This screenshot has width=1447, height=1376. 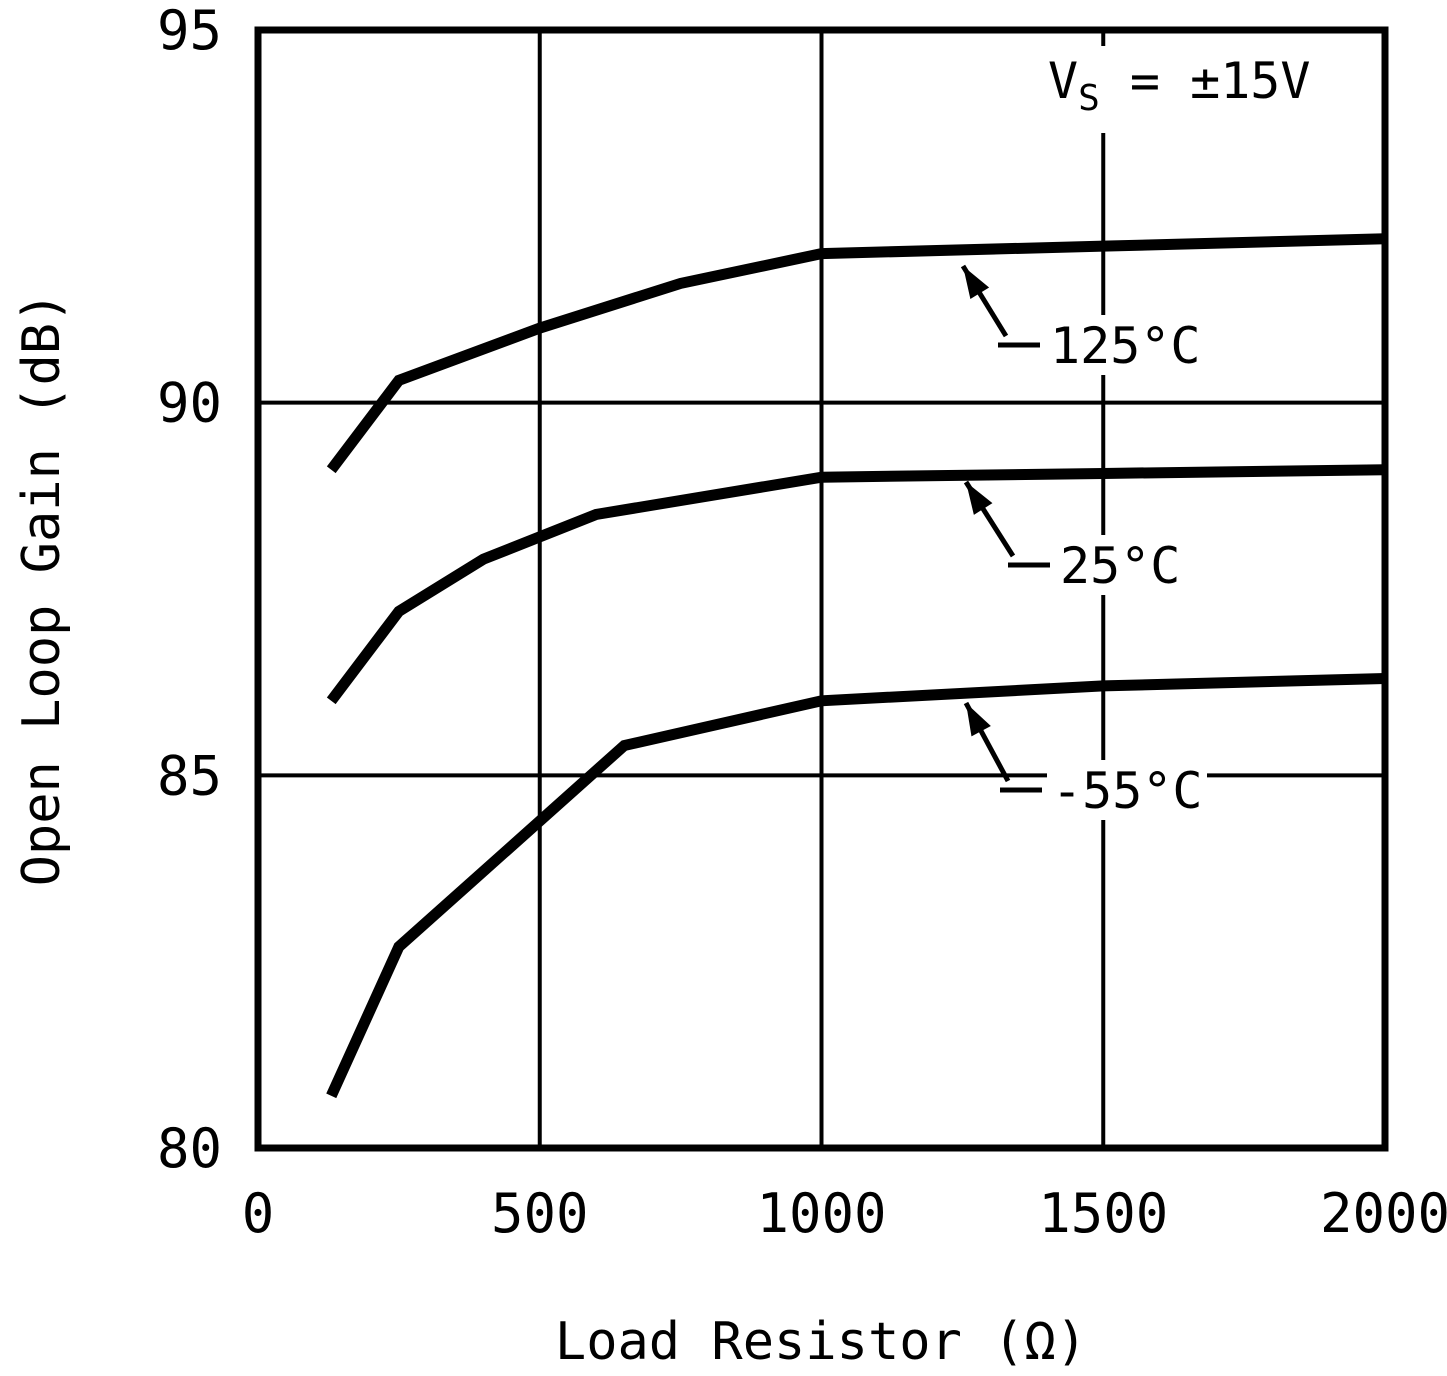 I want to click on annotation-suffix: = ±15V, so click(x=1205, y=81).